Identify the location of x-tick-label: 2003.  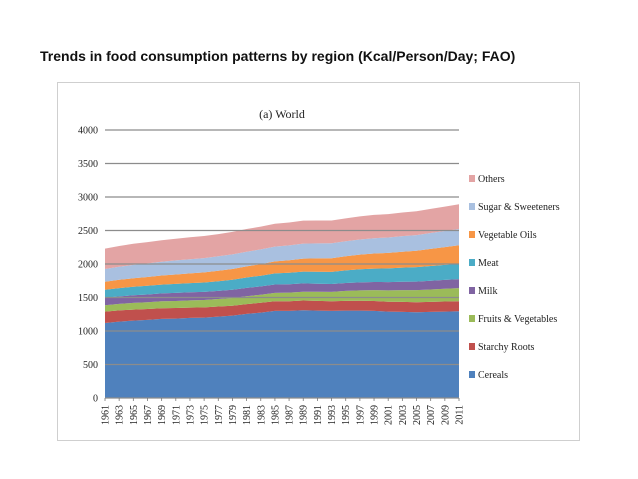
(403, 415).